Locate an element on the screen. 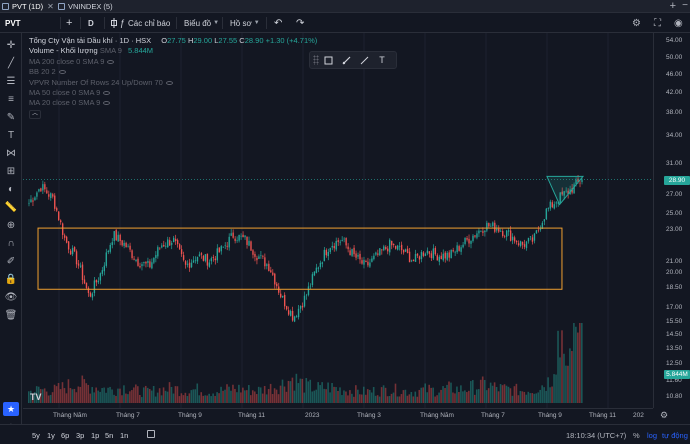 The width and height of the screenshot is (690, 444). range-5y-button: 5y is located at coordinates (36, 435).